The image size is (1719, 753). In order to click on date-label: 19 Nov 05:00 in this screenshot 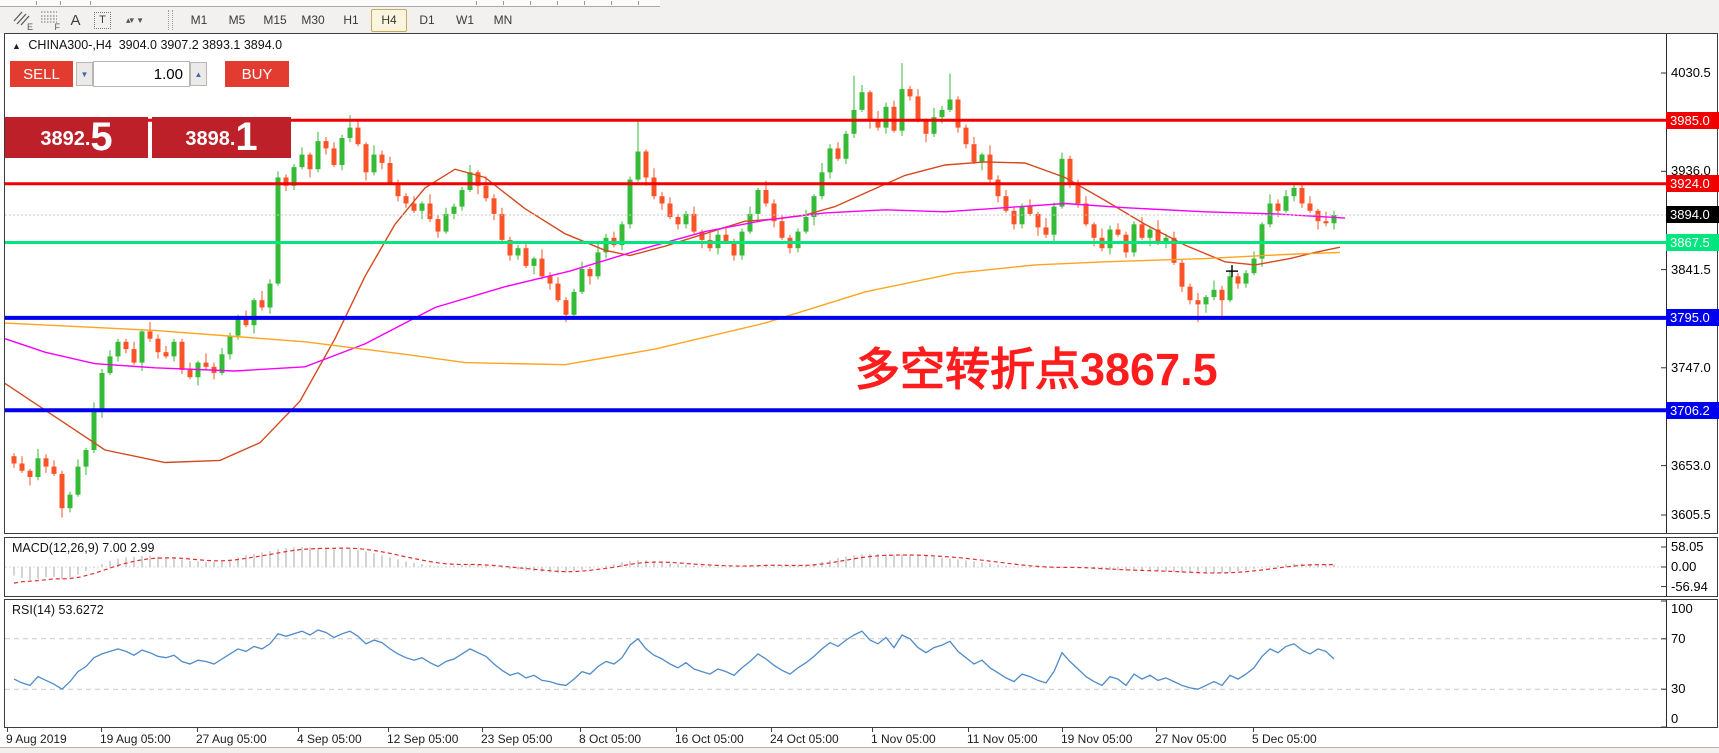, I will do `click(1097, 739)`.